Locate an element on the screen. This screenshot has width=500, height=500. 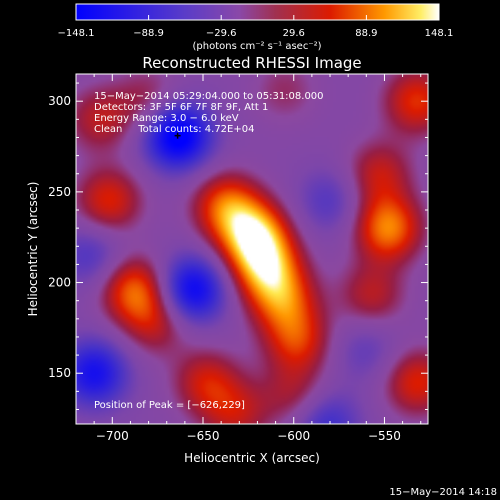
annotation-time-range: 15−May−2014 05:29:04.000 to 05:31:08.000 is located at coordinates (209, 96).